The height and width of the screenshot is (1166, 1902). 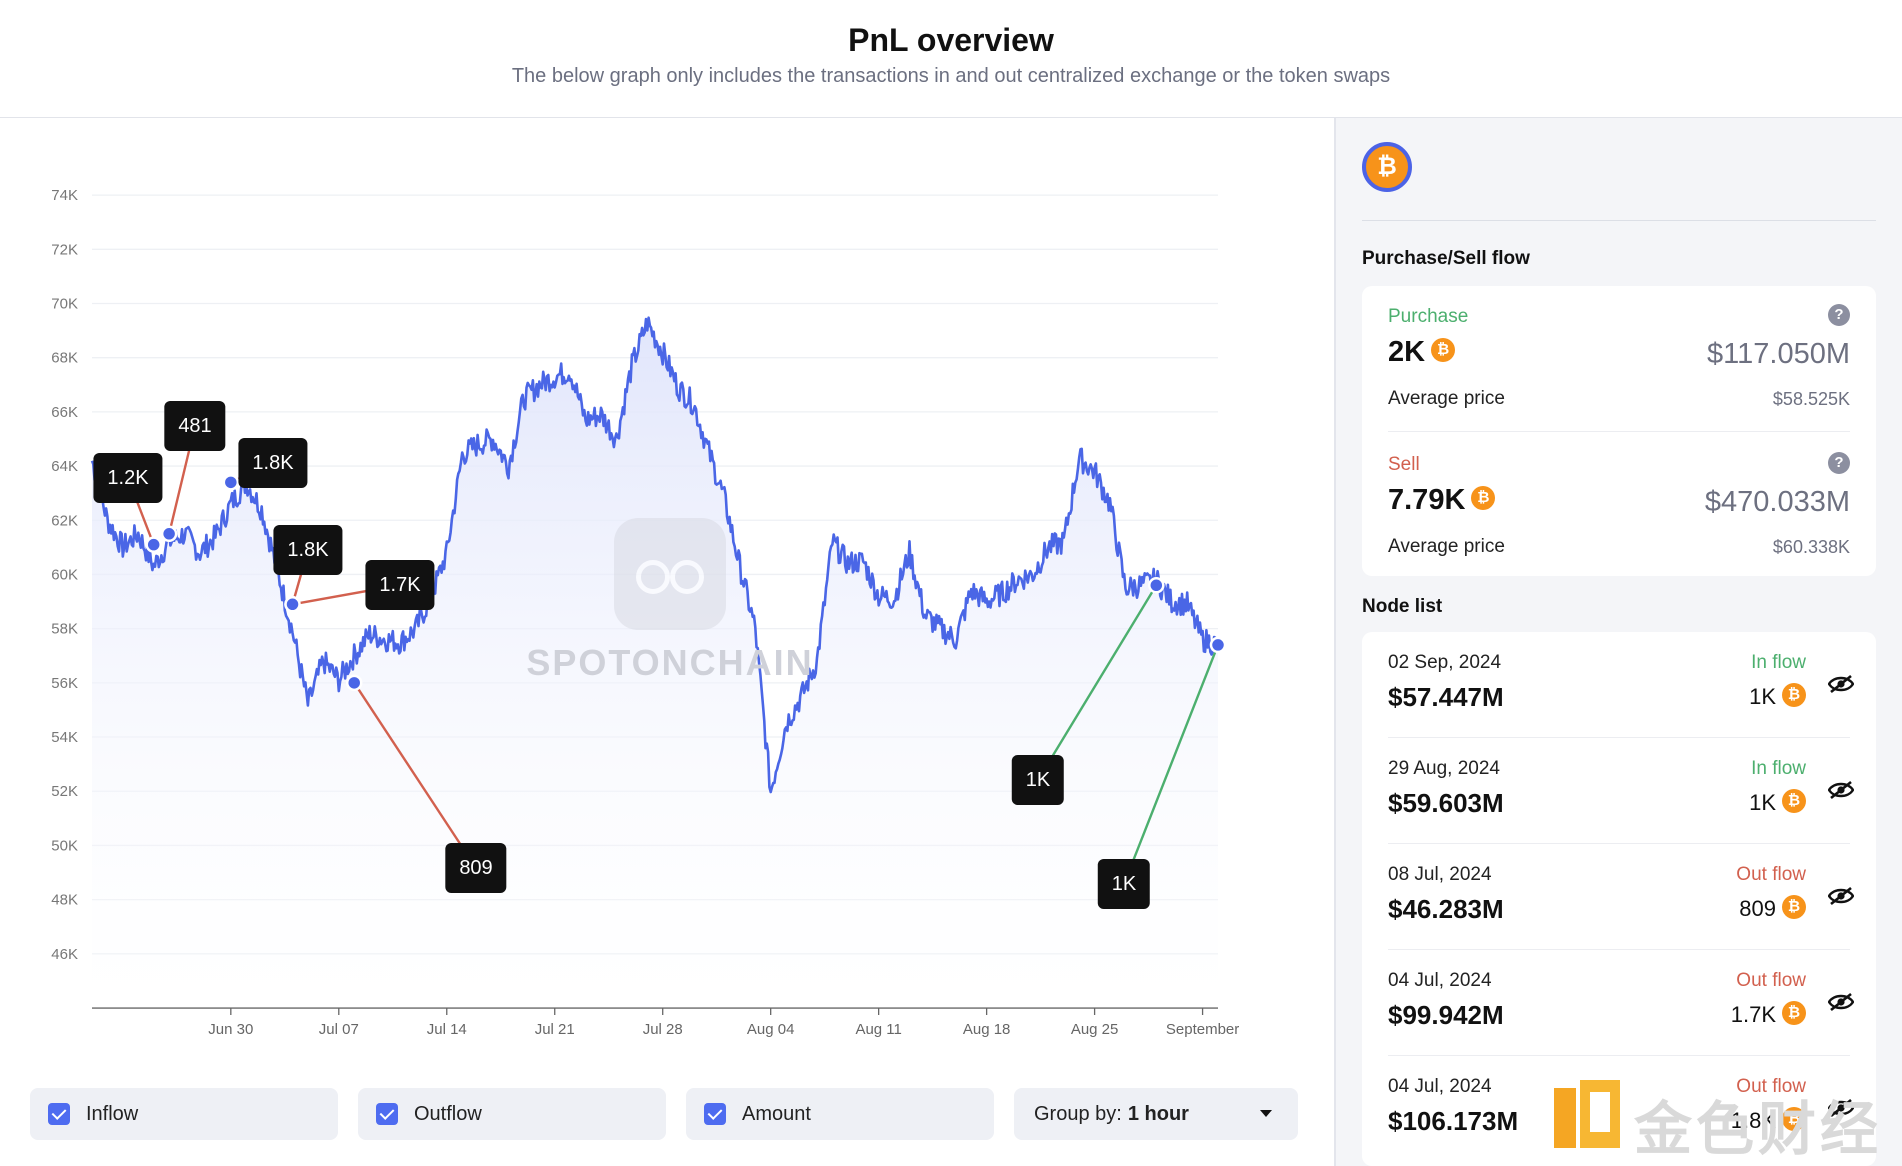 What do you see at coordinates (128, 478) in the screenshot?
I see `flow-marker-label: 1.2K` at bounding box center [128, 478].